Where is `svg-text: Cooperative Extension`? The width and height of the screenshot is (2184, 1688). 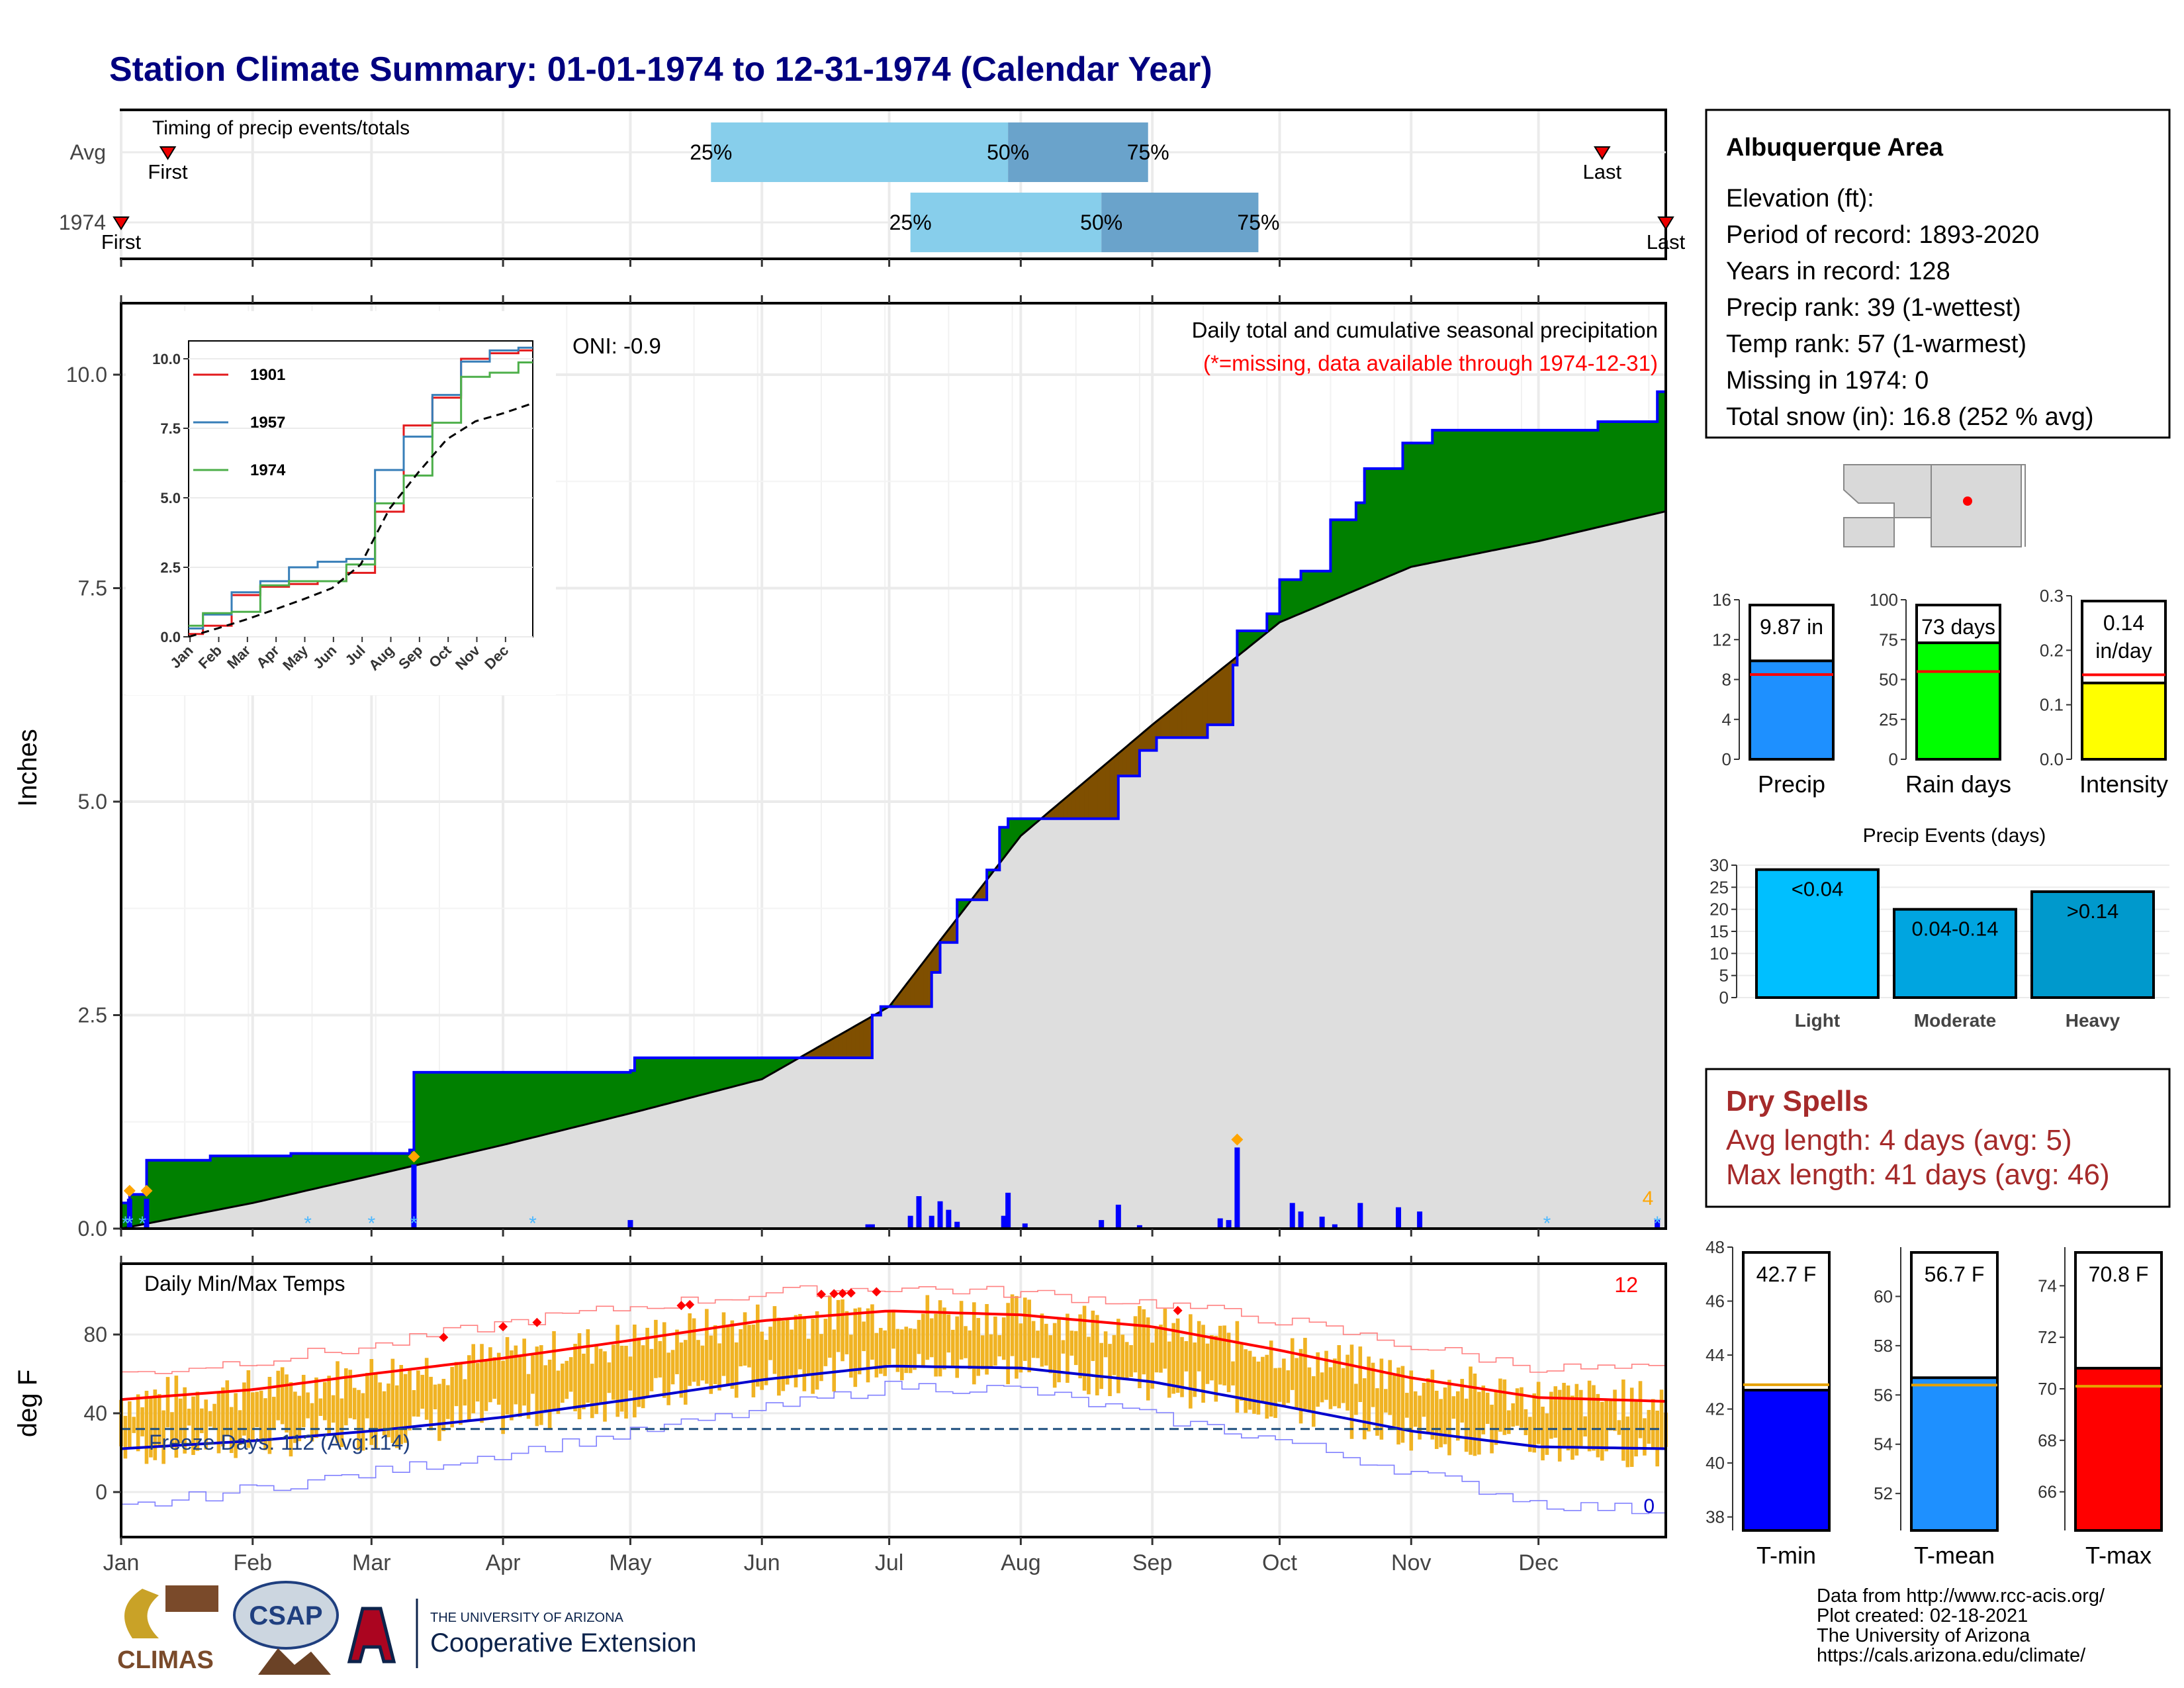
svg-text: Cooperative Extension is located at coordinates (563, 1643).